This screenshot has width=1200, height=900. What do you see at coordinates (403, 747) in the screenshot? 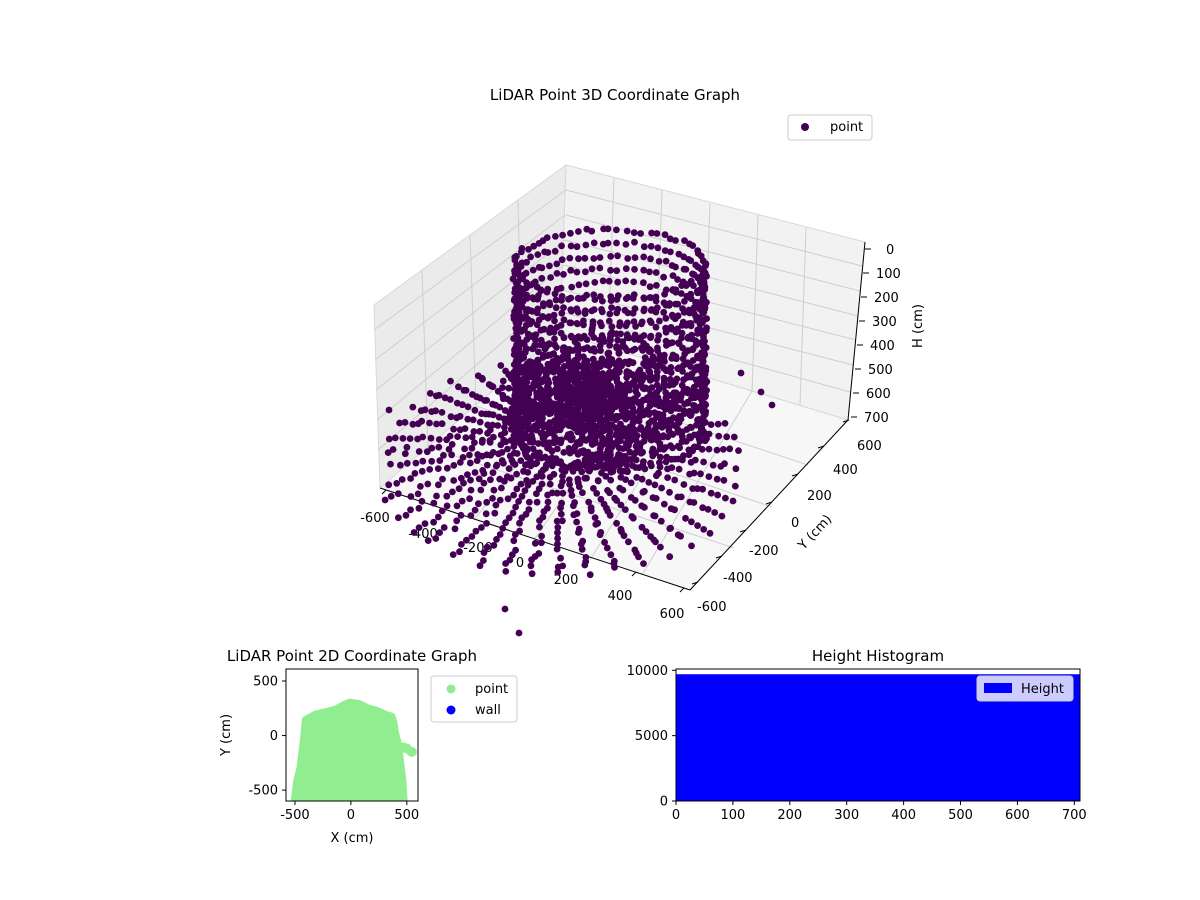
I see `point-2d` at bounding box center [403, 747].